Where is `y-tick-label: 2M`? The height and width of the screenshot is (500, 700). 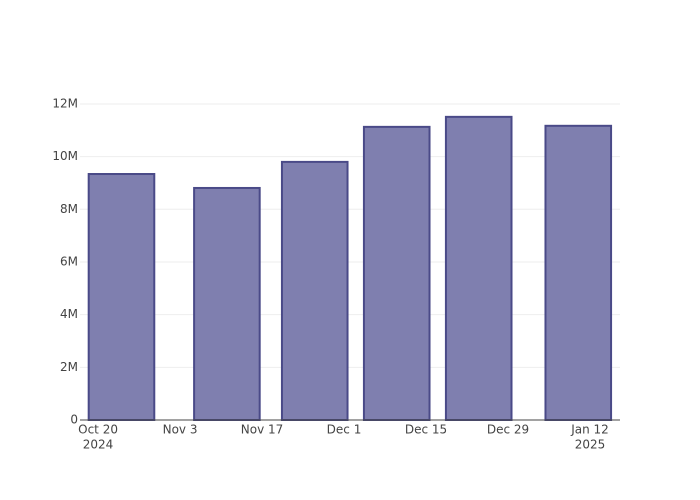 y-tick-label: 2M is located at coordinates (69, 367).